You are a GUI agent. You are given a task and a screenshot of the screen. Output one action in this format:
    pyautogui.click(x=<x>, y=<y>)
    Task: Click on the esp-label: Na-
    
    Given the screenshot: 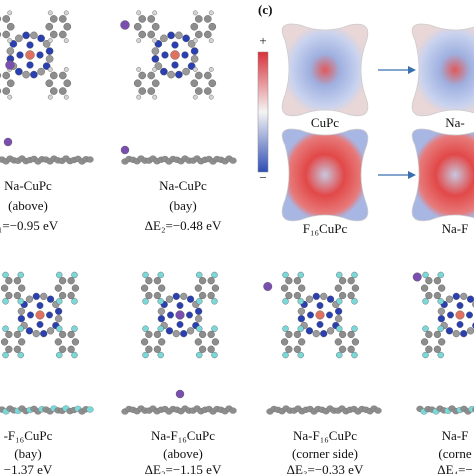 What is the action you would take?
    pyautogui.click(x=455, y=122)
    